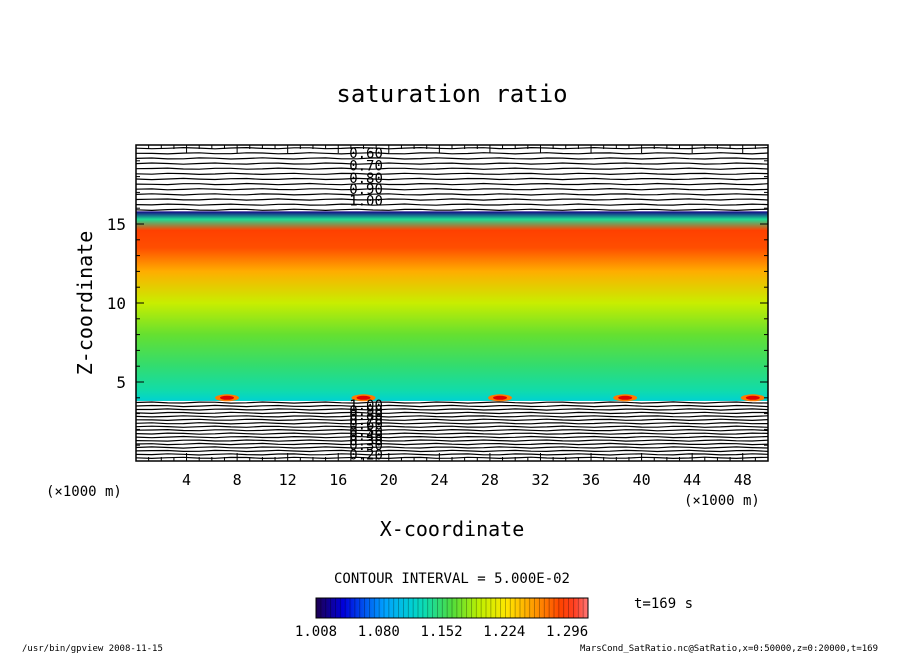 The height and width of the screenshot is (654, 904). I want to click on x-tick-label: 16, so click(338, 480).